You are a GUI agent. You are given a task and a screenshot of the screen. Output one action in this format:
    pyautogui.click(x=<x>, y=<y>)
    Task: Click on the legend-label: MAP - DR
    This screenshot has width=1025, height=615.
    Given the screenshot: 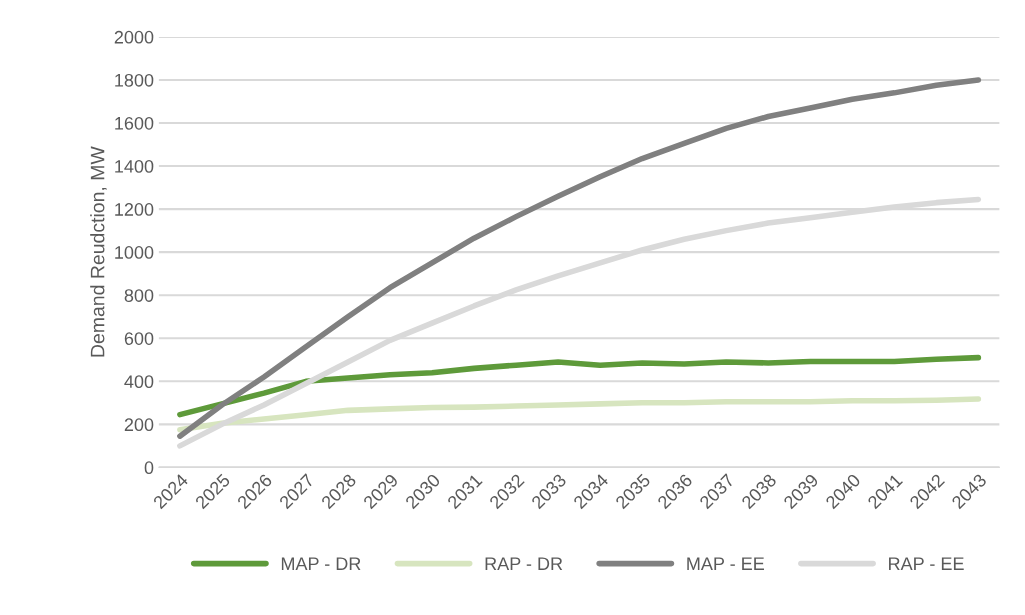 What is the action you would take?
    pyautogui.click(x=321, y=563)
    